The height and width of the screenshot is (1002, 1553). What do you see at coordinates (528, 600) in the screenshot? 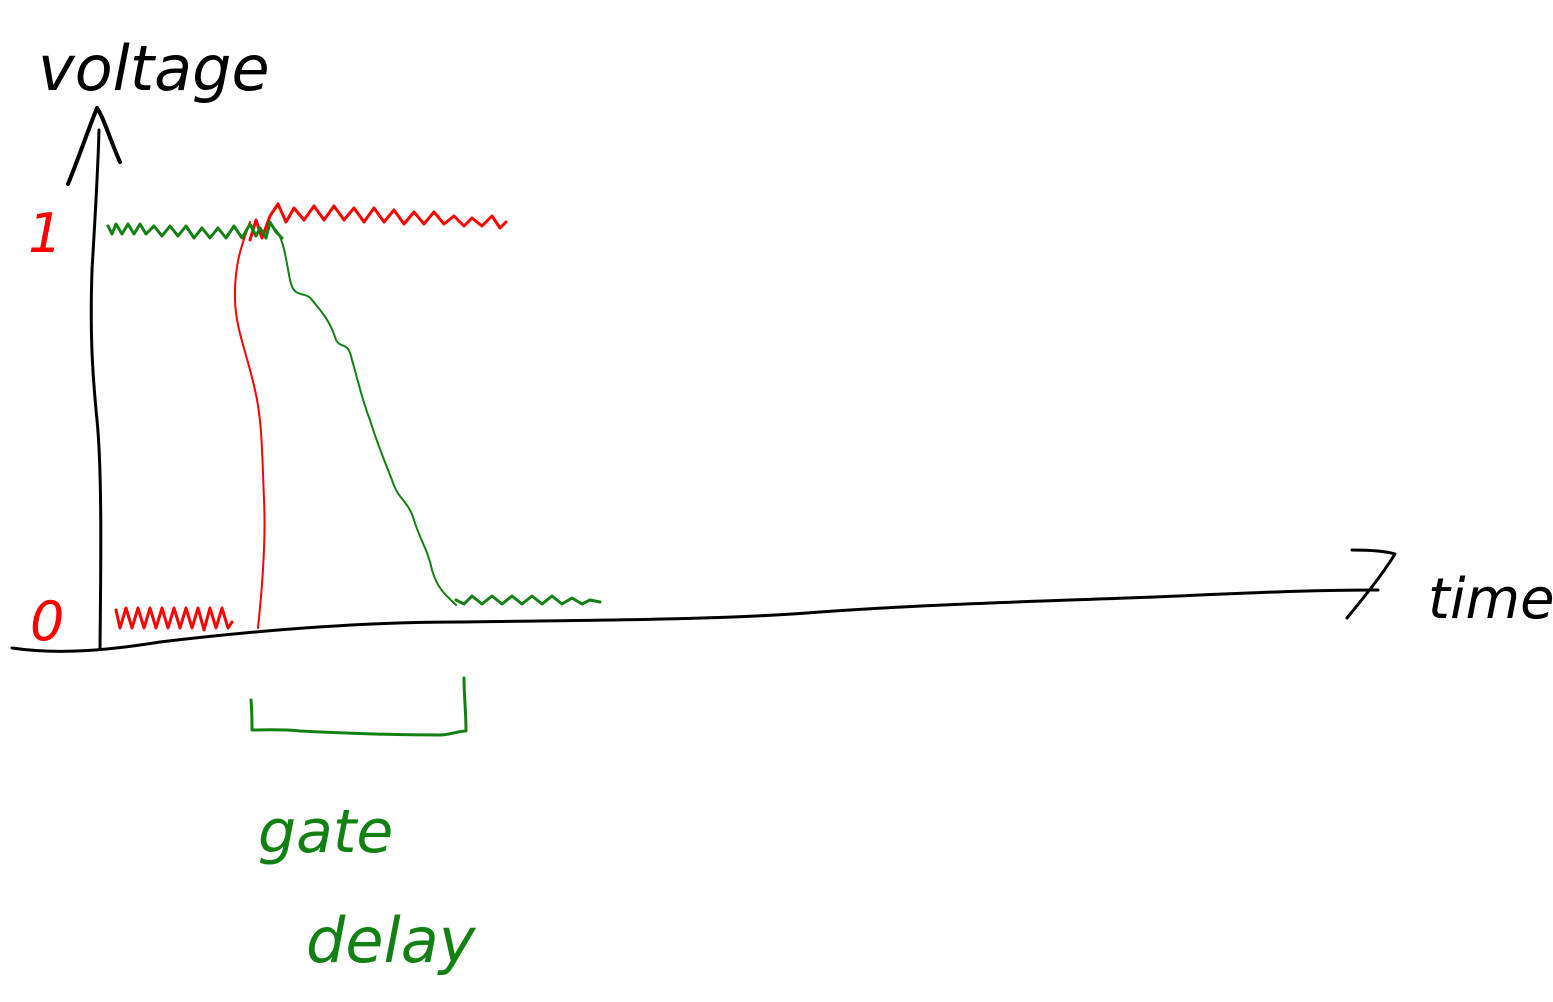
I see `output-signal-low` at bounding box center [528, 600].